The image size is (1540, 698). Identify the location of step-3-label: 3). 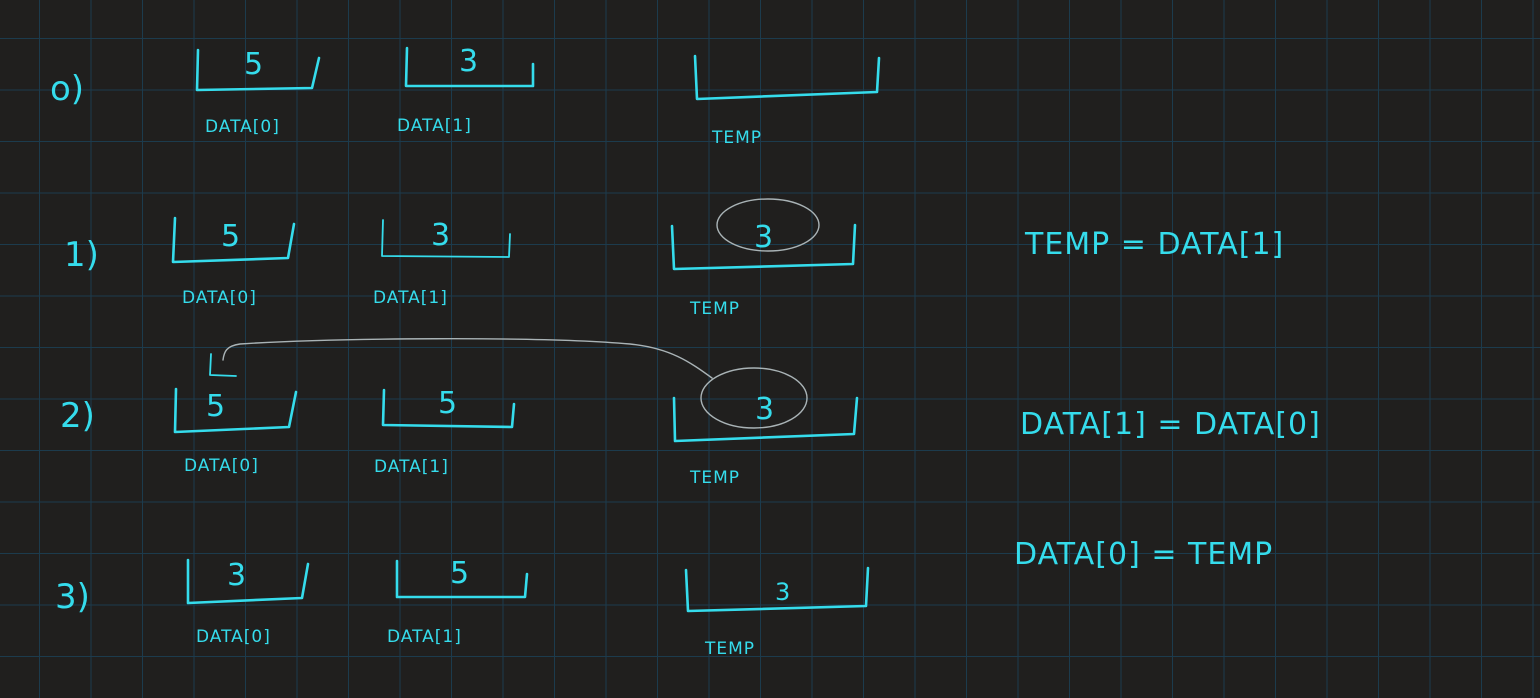
(72, 597).